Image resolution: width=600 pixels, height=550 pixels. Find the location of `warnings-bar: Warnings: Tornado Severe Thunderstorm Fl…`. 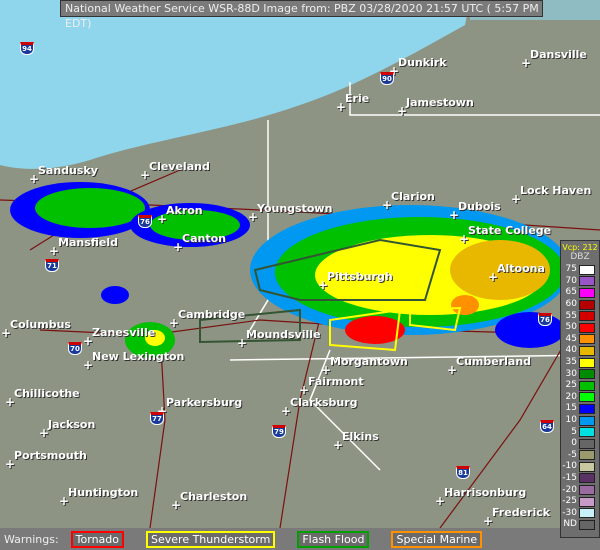

warnings-bar: Warnings: Tornado Severe Thunderstorm Fl… is located at coordinates (300, 539).